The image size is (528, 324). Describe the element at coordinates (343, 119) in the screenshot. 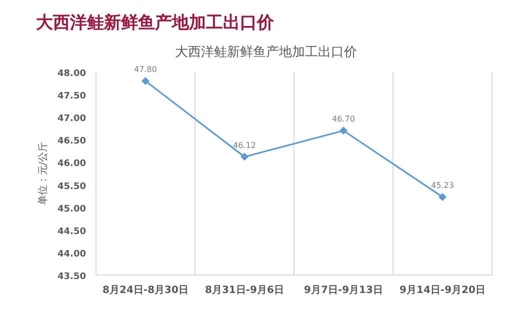

I see `data-label: 46.70` at that location.